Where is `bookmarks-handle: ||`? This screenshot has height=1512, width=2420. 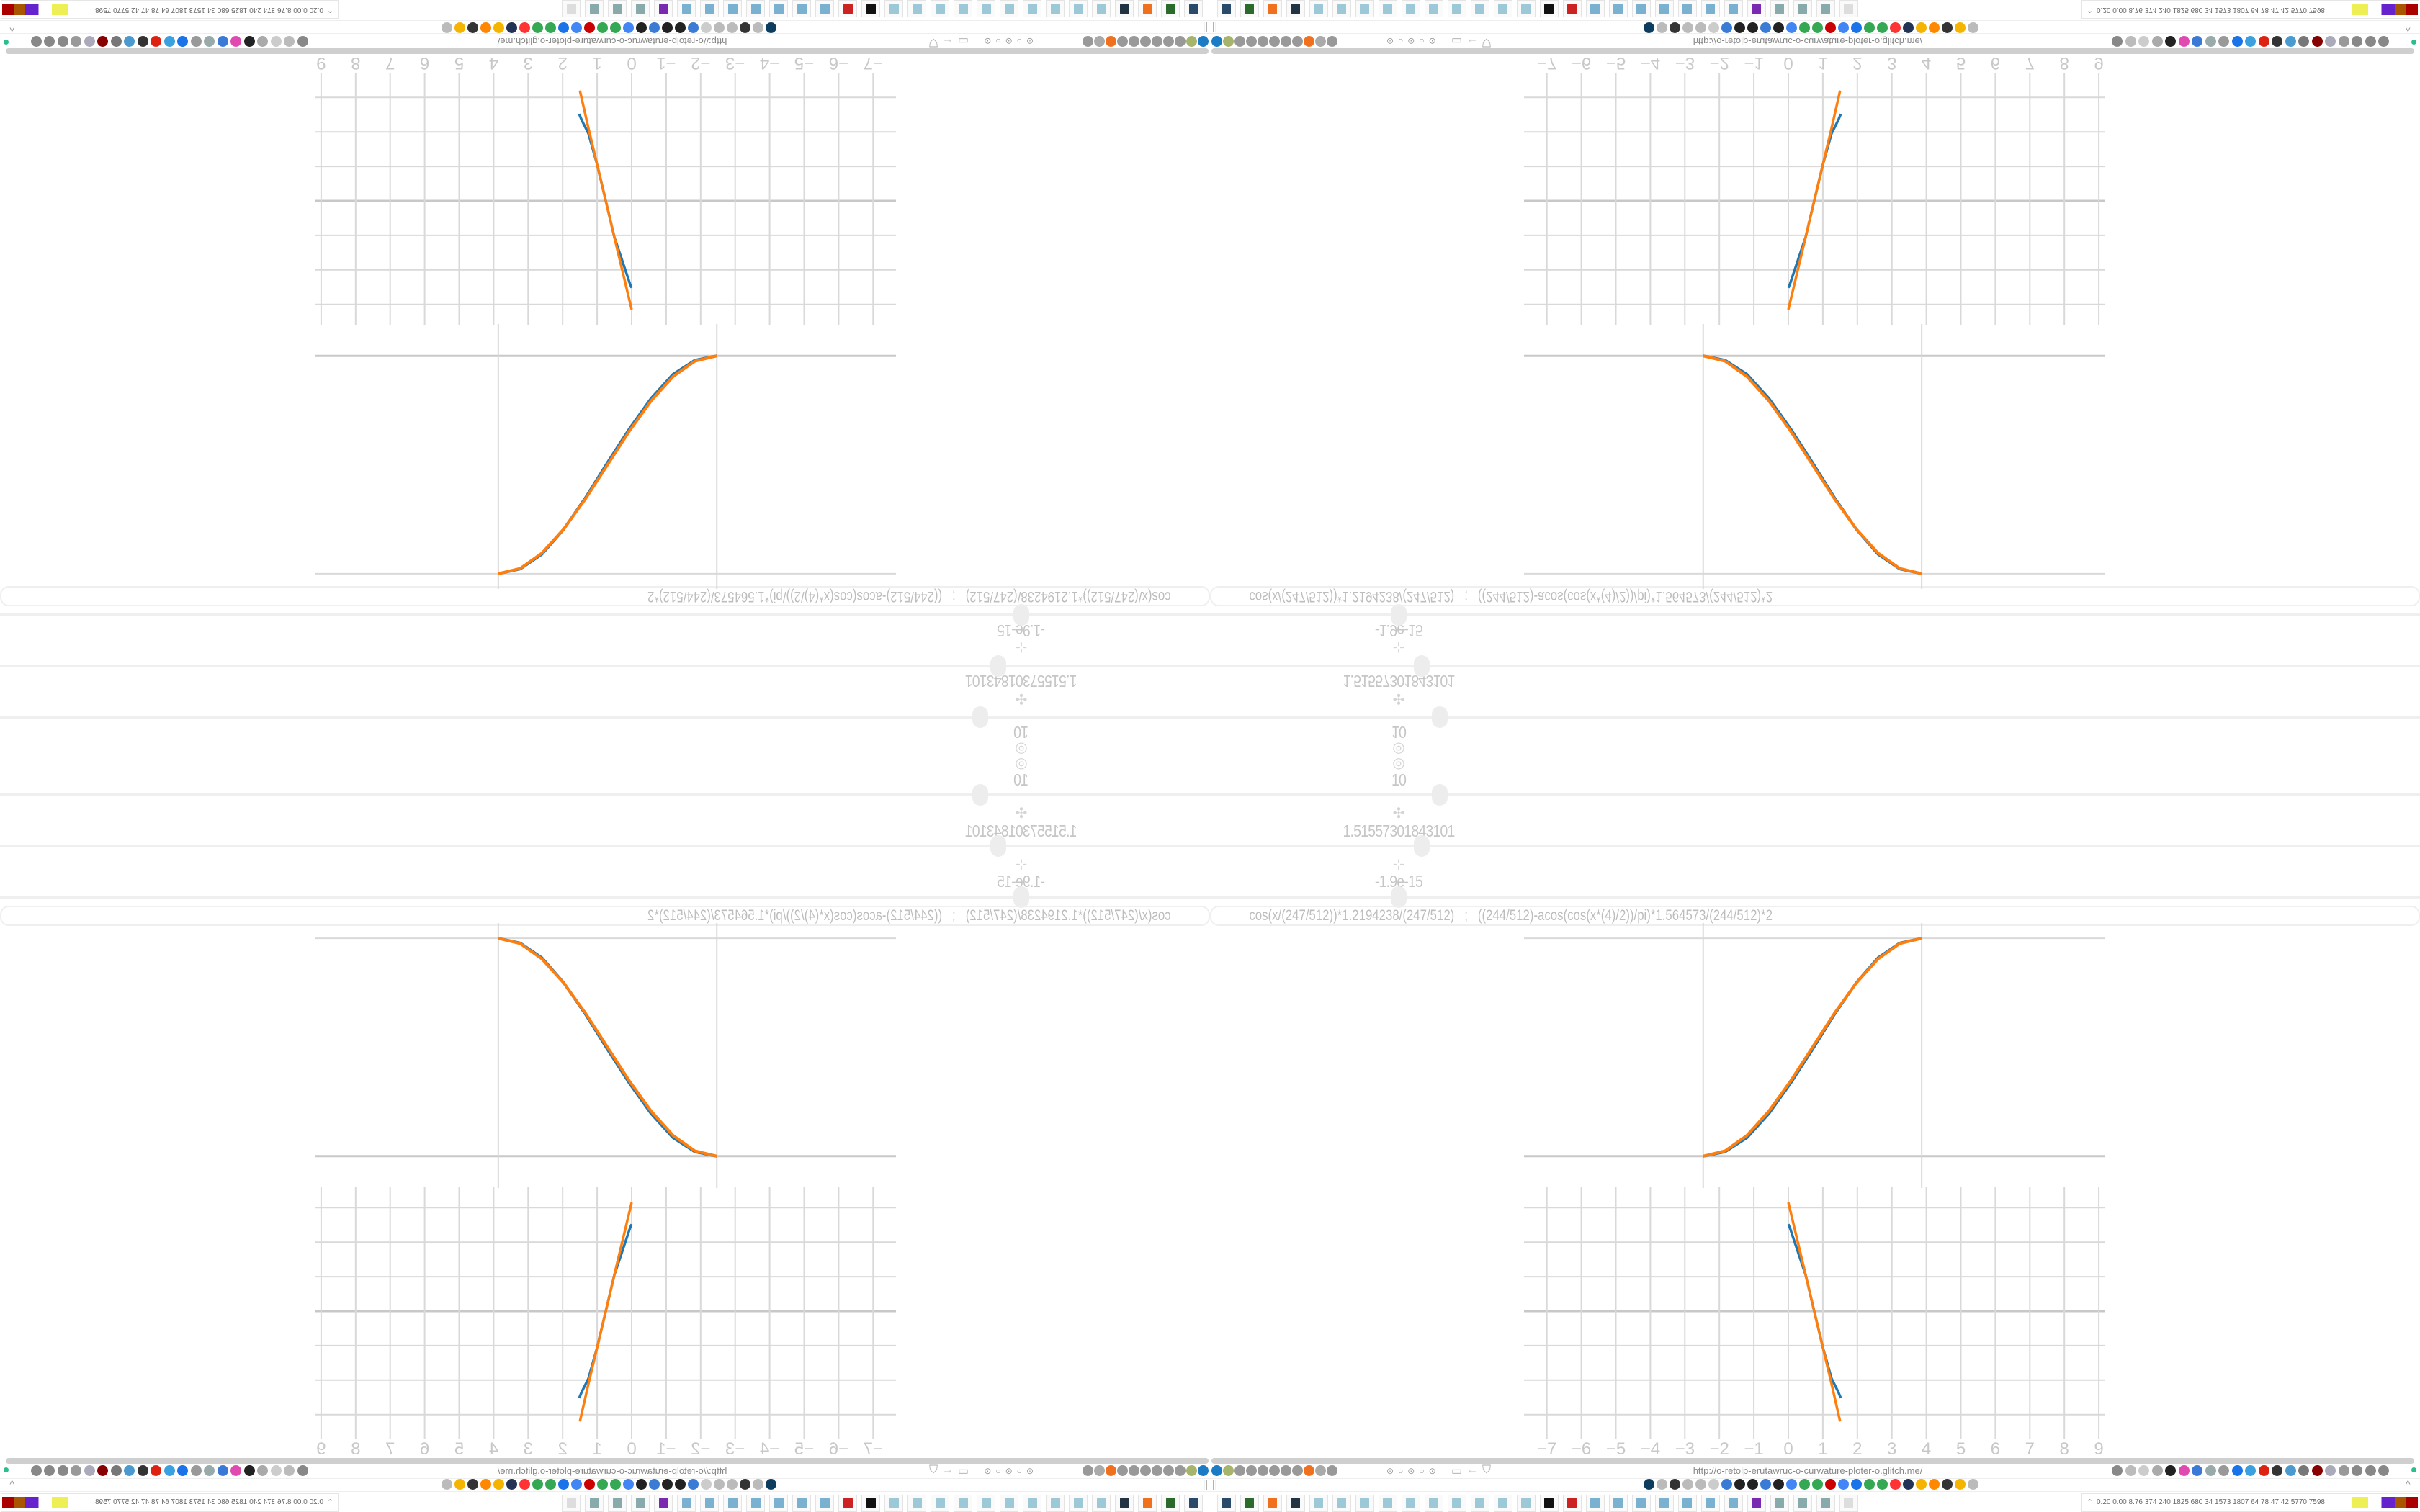 bookmarks-handle: || is located at coordinates (1215, 1484).